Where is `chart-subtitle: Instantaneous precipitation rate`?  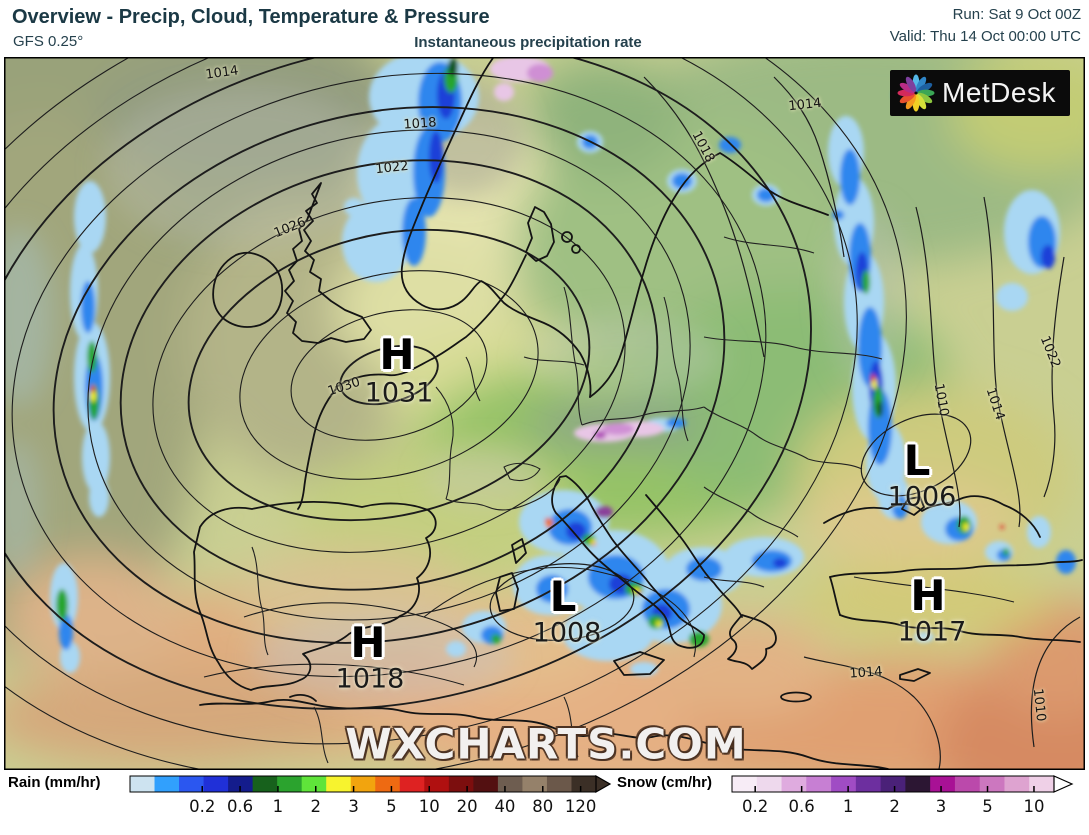 chart-subtitle: Instantaneous precipitation rate is located at coordinates (528, 42).